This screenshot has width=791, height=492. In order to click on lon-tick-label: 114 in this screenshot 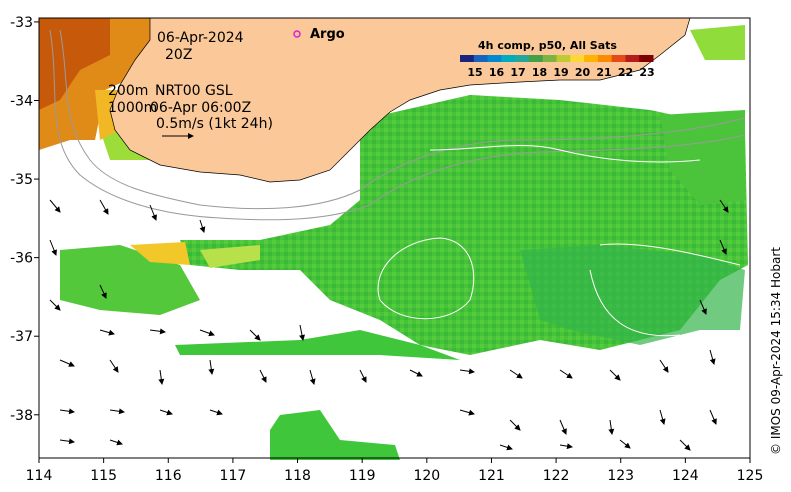, I will do `click(39, 476)`.